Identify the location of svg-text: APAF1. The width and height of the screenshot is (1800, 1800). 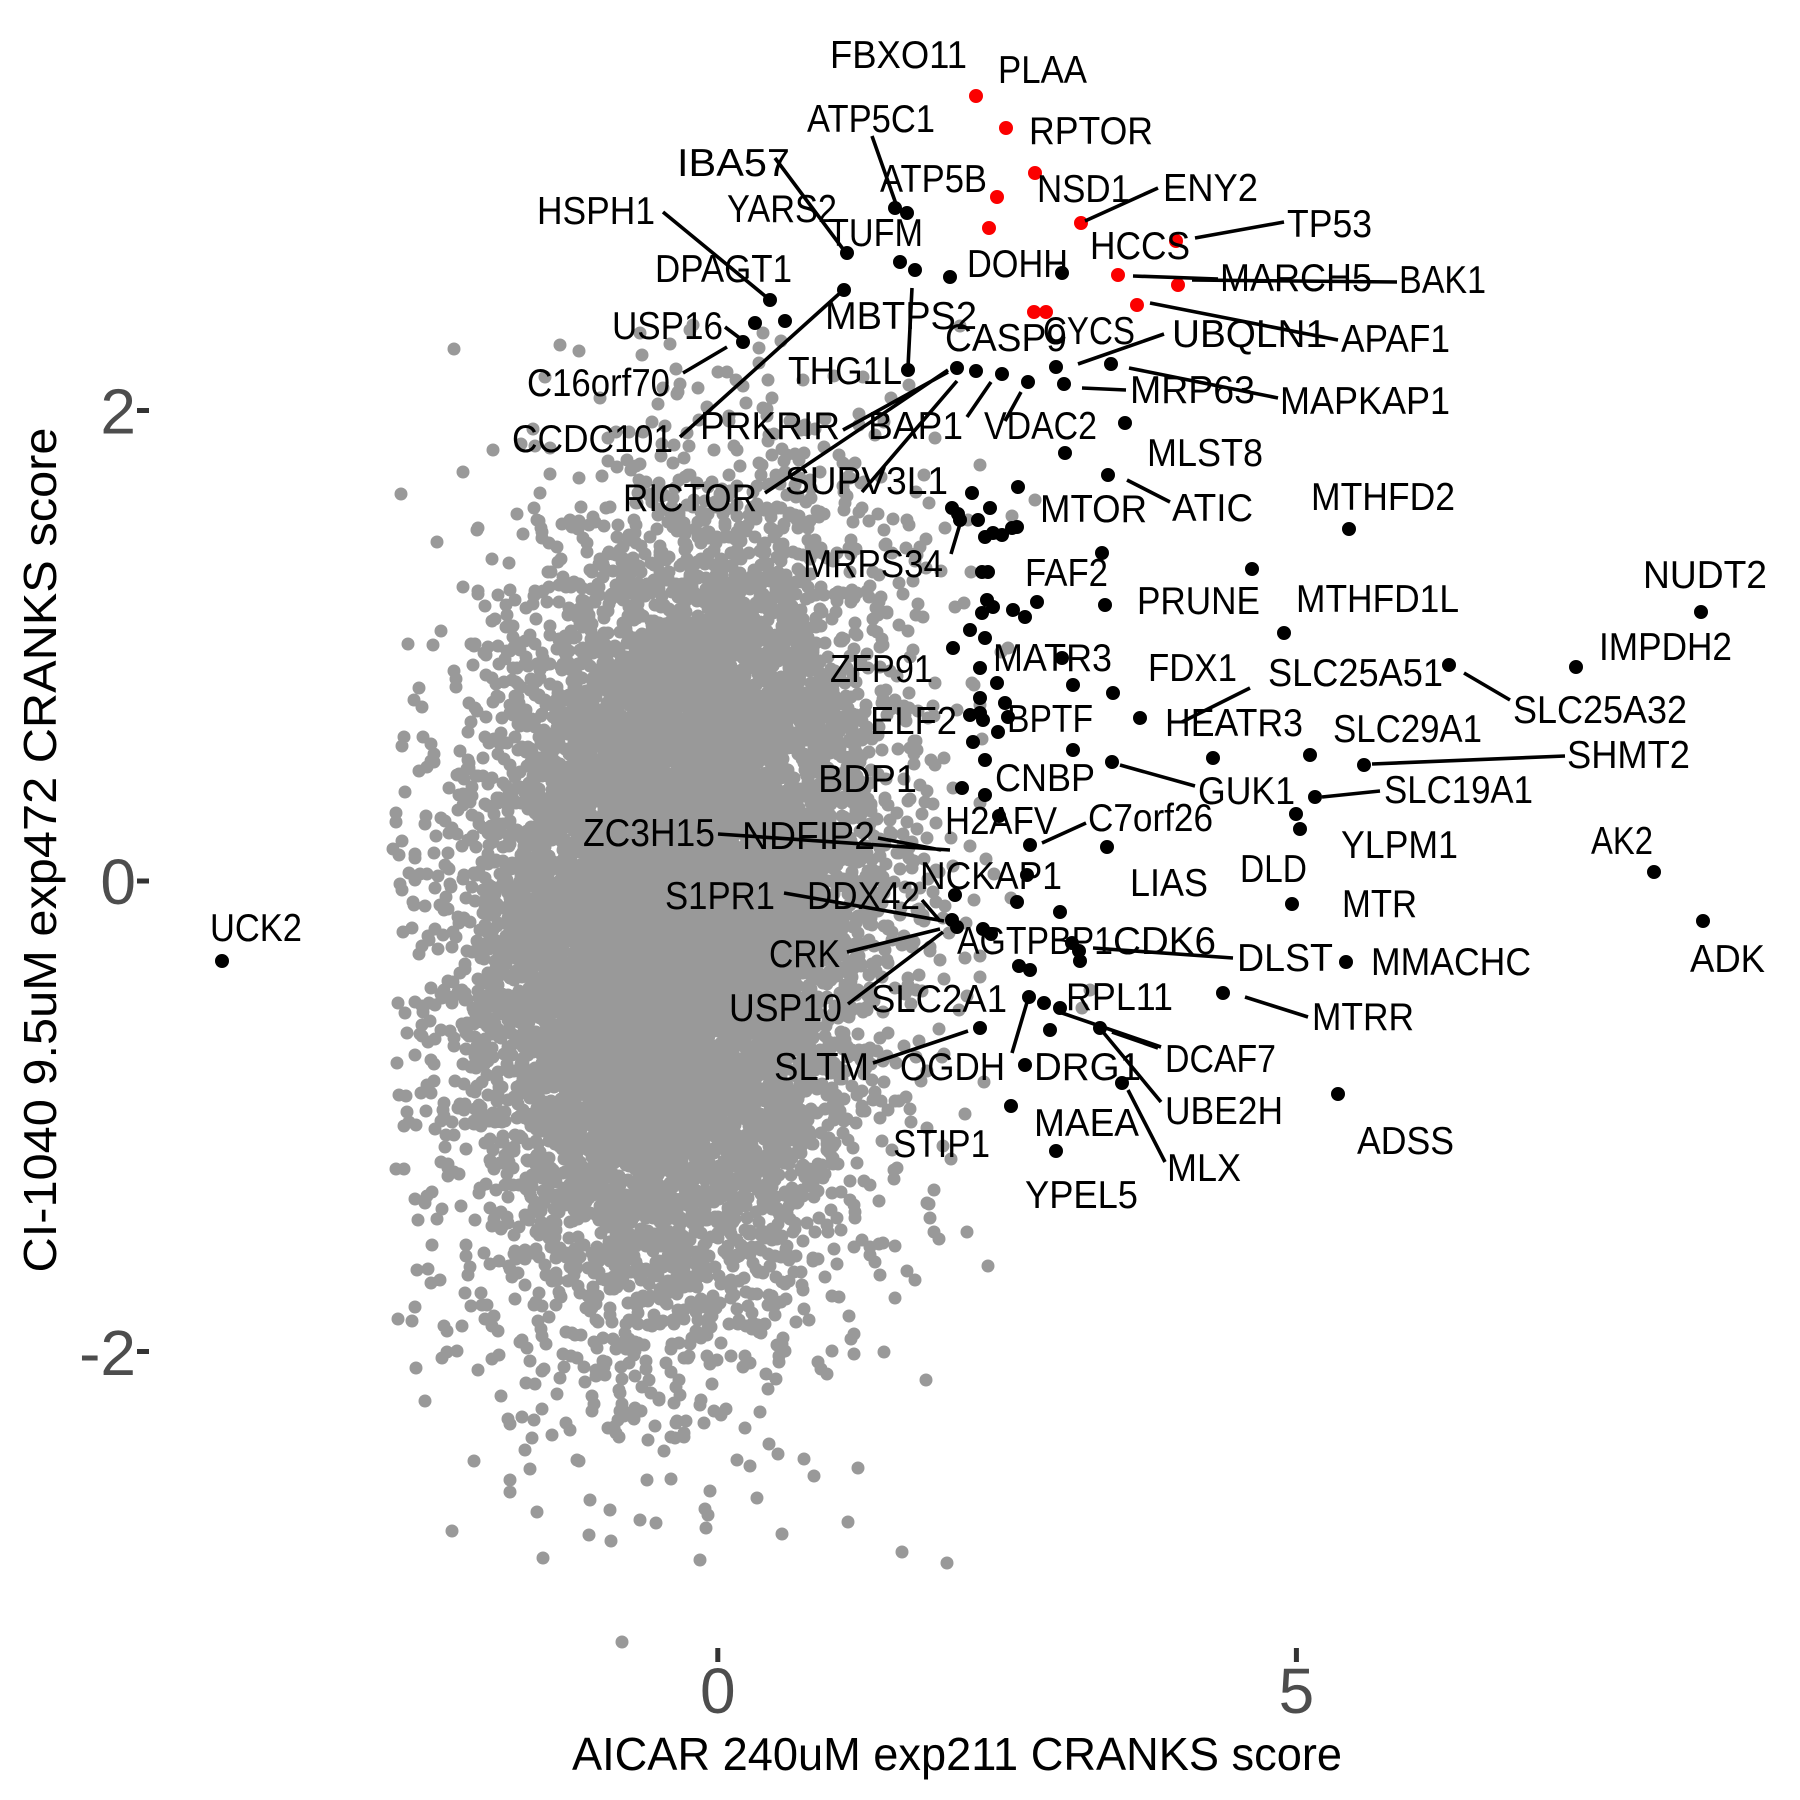
(1395, 339).